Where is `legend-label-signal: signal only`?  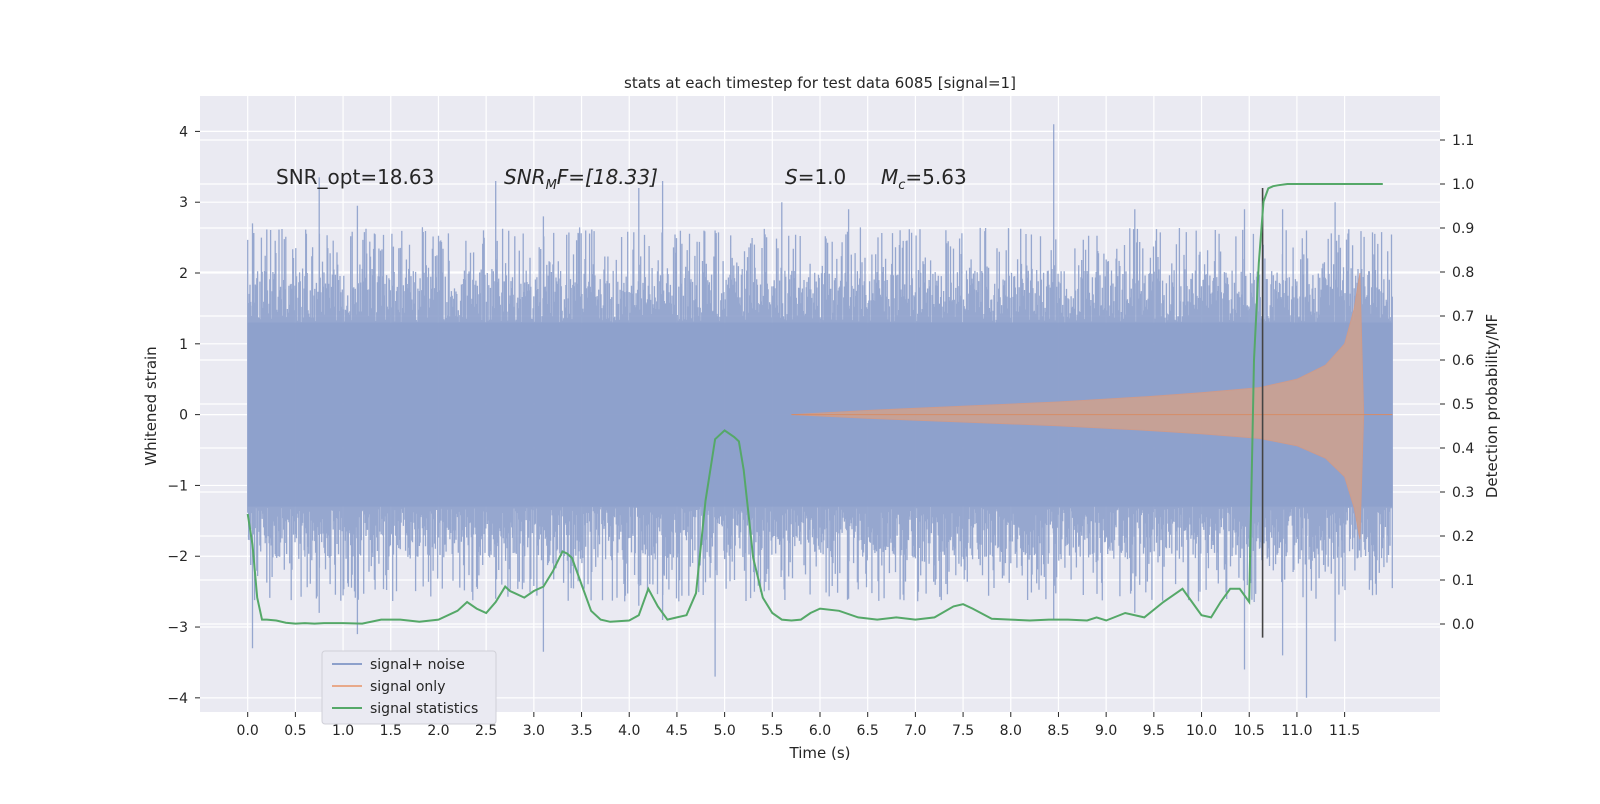
legend-label-signal: signal only is located at coordinates (407, 687).